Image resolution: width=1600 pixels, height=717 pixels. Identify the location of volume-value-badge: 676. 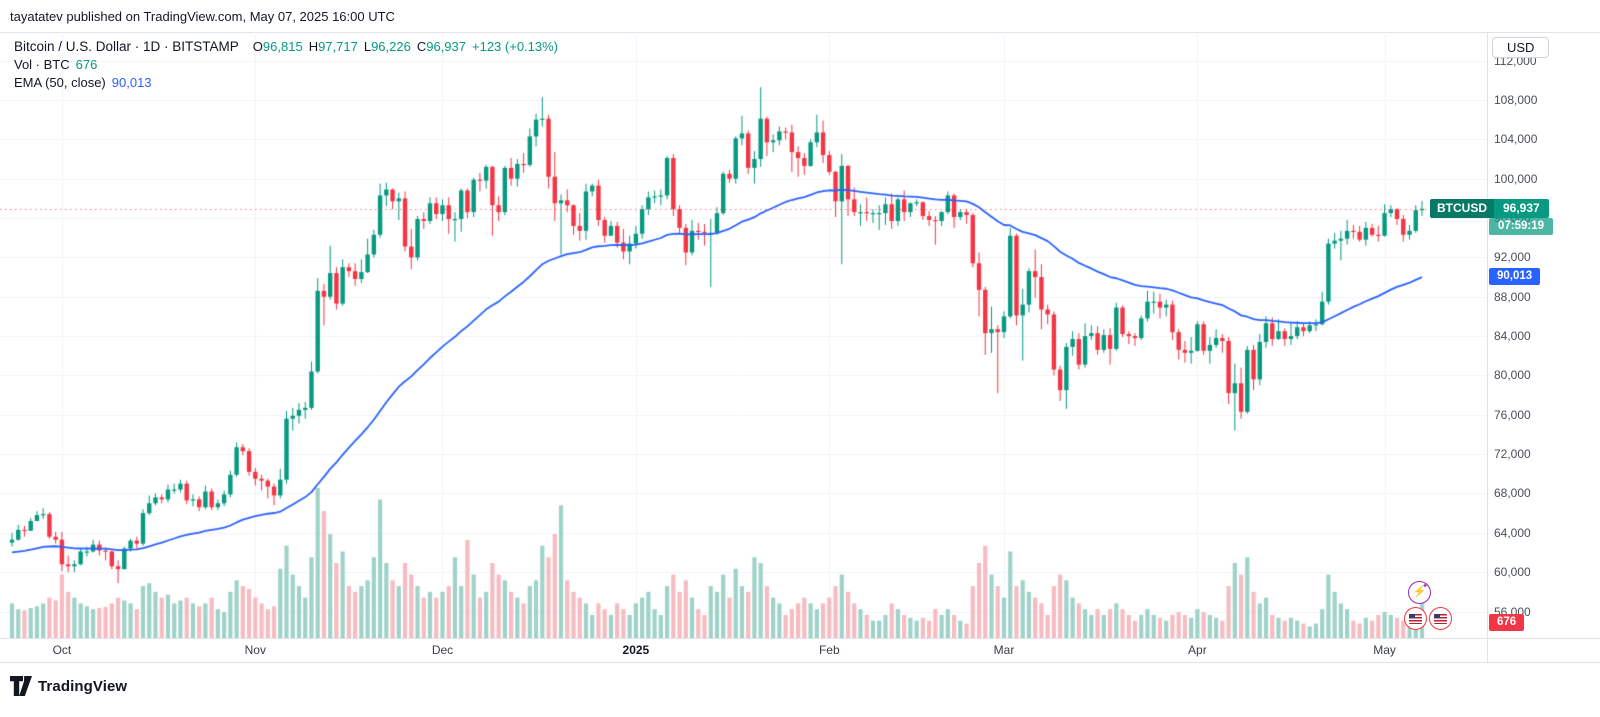
(1507, 622).